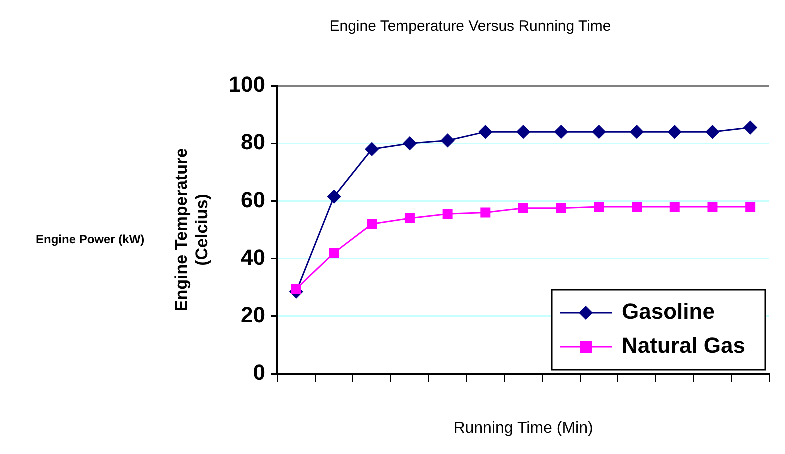  Describe the element at coordinates (524, 428) in the screenshot. I see `x-axis-title: Running Time (Min)` at that location.